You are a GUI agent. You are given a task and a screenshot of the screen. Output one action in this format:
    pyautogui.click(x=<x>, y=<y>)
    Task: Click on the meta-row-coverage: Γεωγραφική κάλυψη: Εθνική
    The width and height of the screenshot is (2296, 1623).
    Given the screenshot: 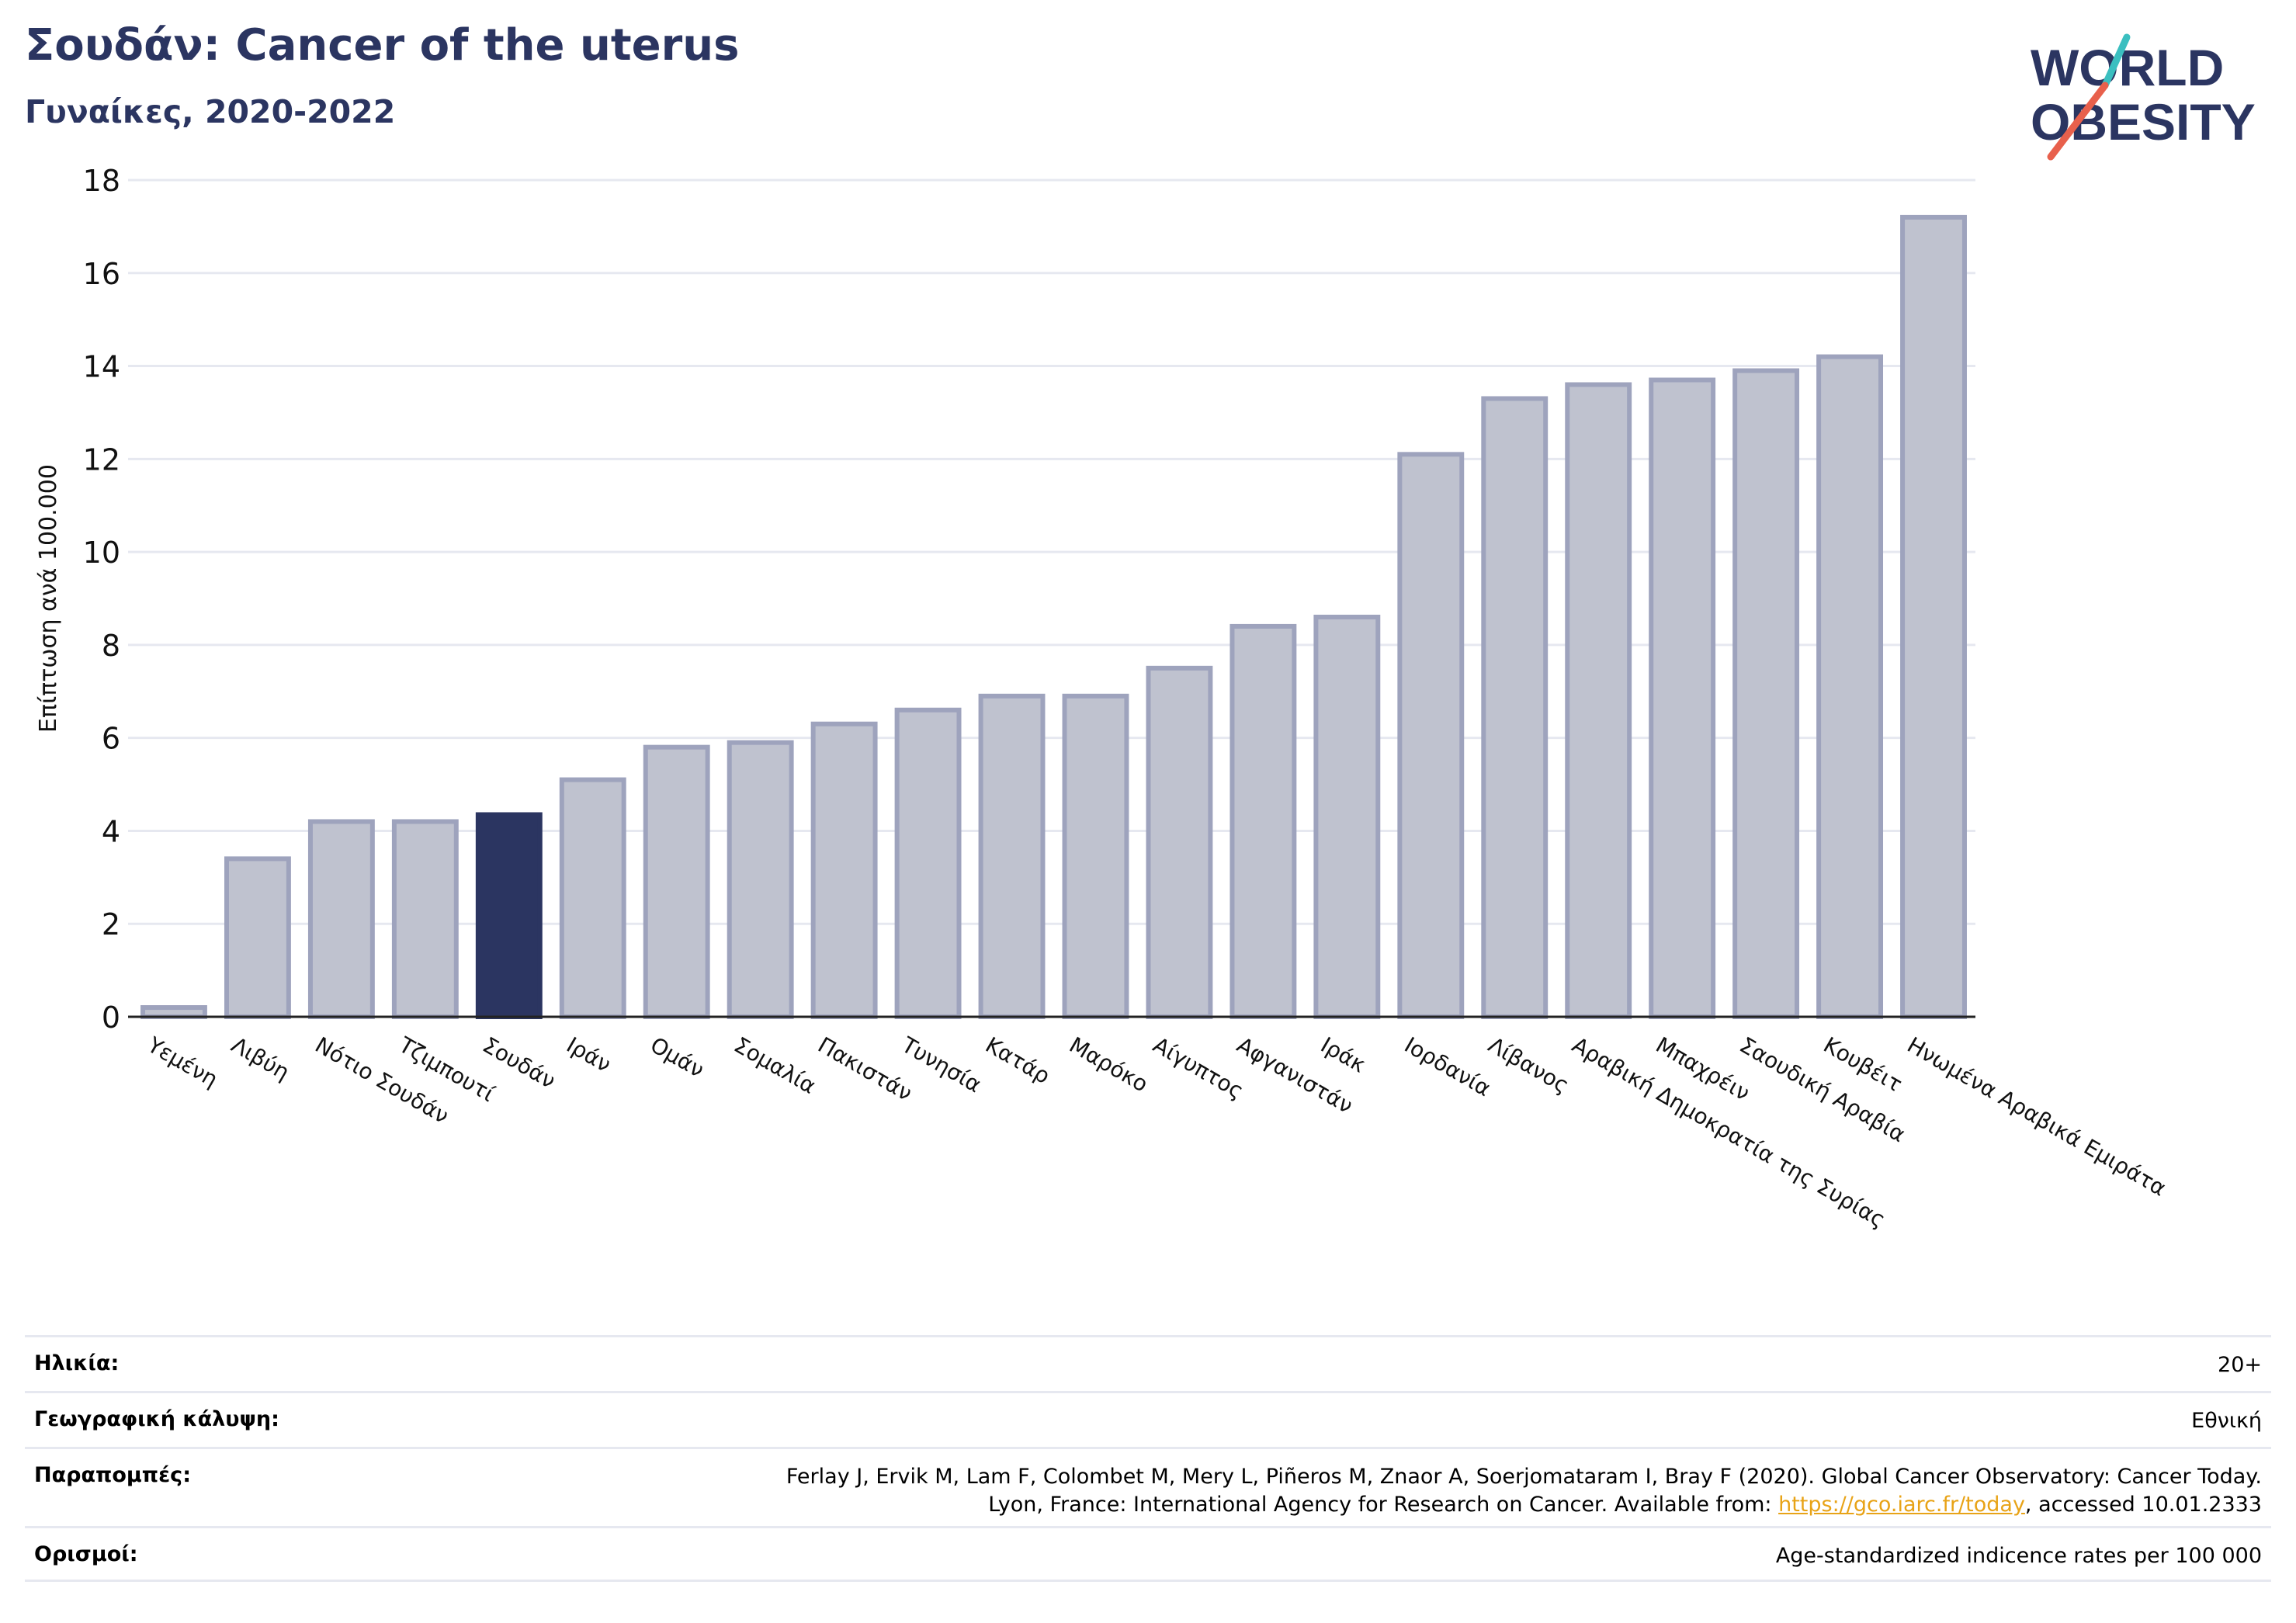 What is the action you would take?
    pyautogui.click(x=1148, y=1419)
    